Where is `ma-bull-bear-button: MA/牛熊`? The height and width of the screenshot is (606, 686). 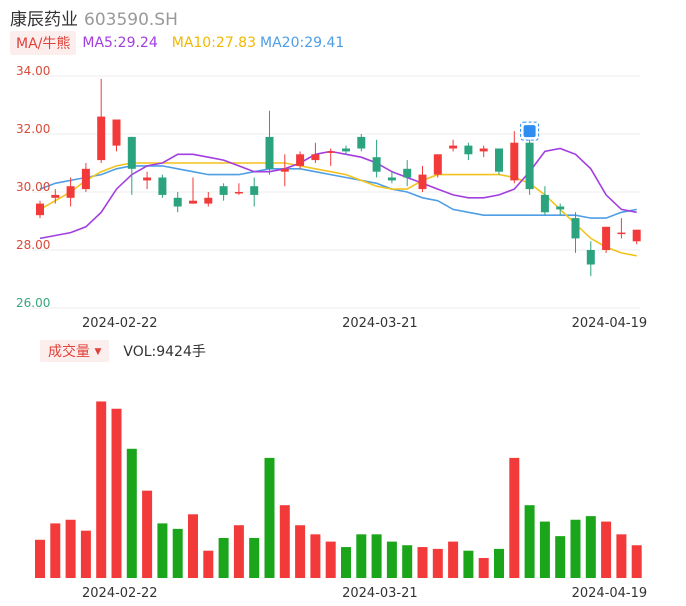
ma-bull-bear-button: MA/牛熊 is located at coordinates (43, 43).